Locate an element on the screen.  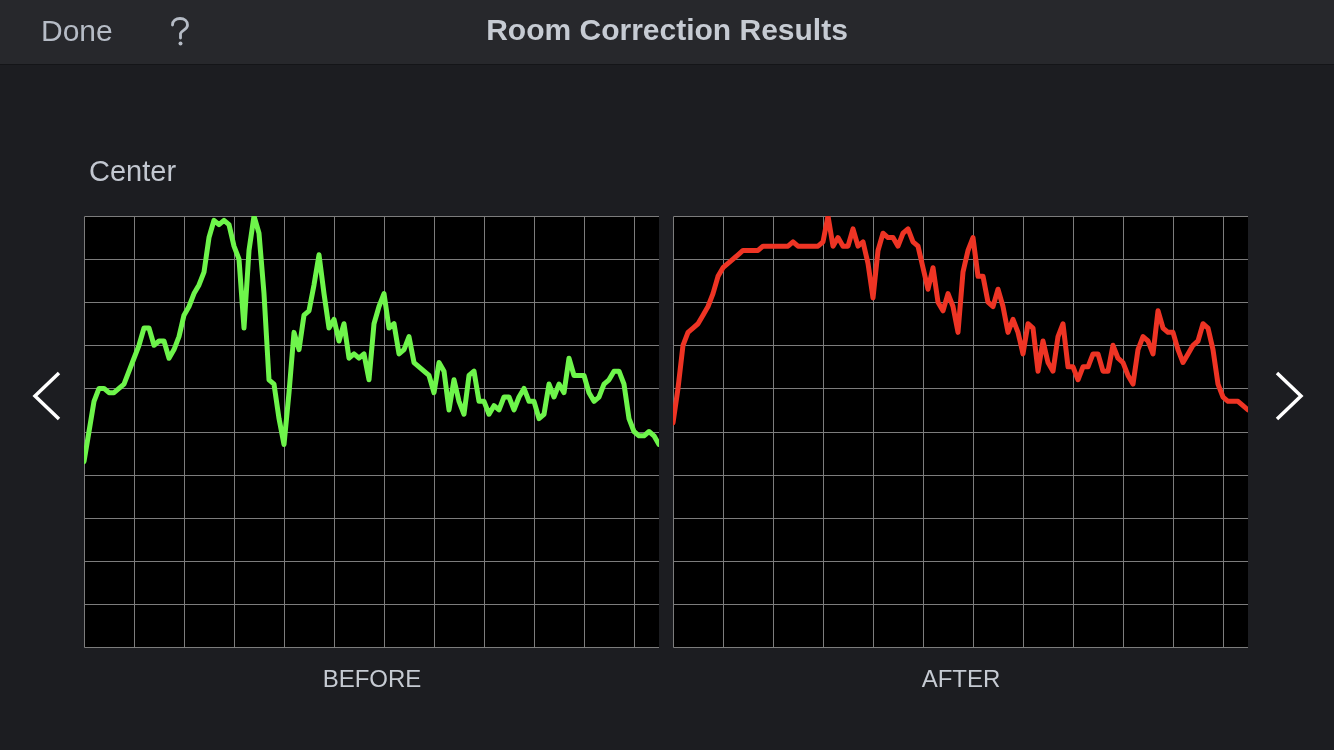
chart-subtitle: Center is located at coordinates (133, 171).